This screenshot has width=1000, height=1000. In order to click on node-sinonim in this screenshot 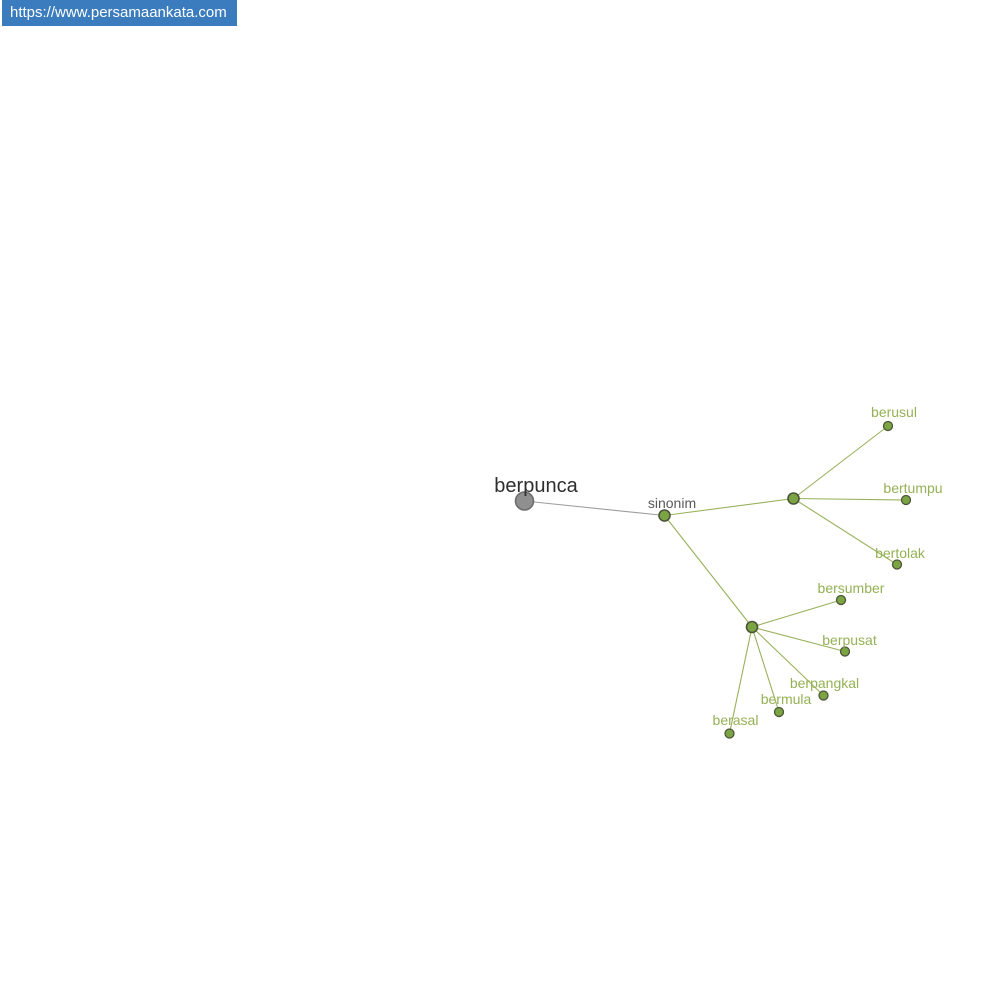, I will do `click(664, 515)`.